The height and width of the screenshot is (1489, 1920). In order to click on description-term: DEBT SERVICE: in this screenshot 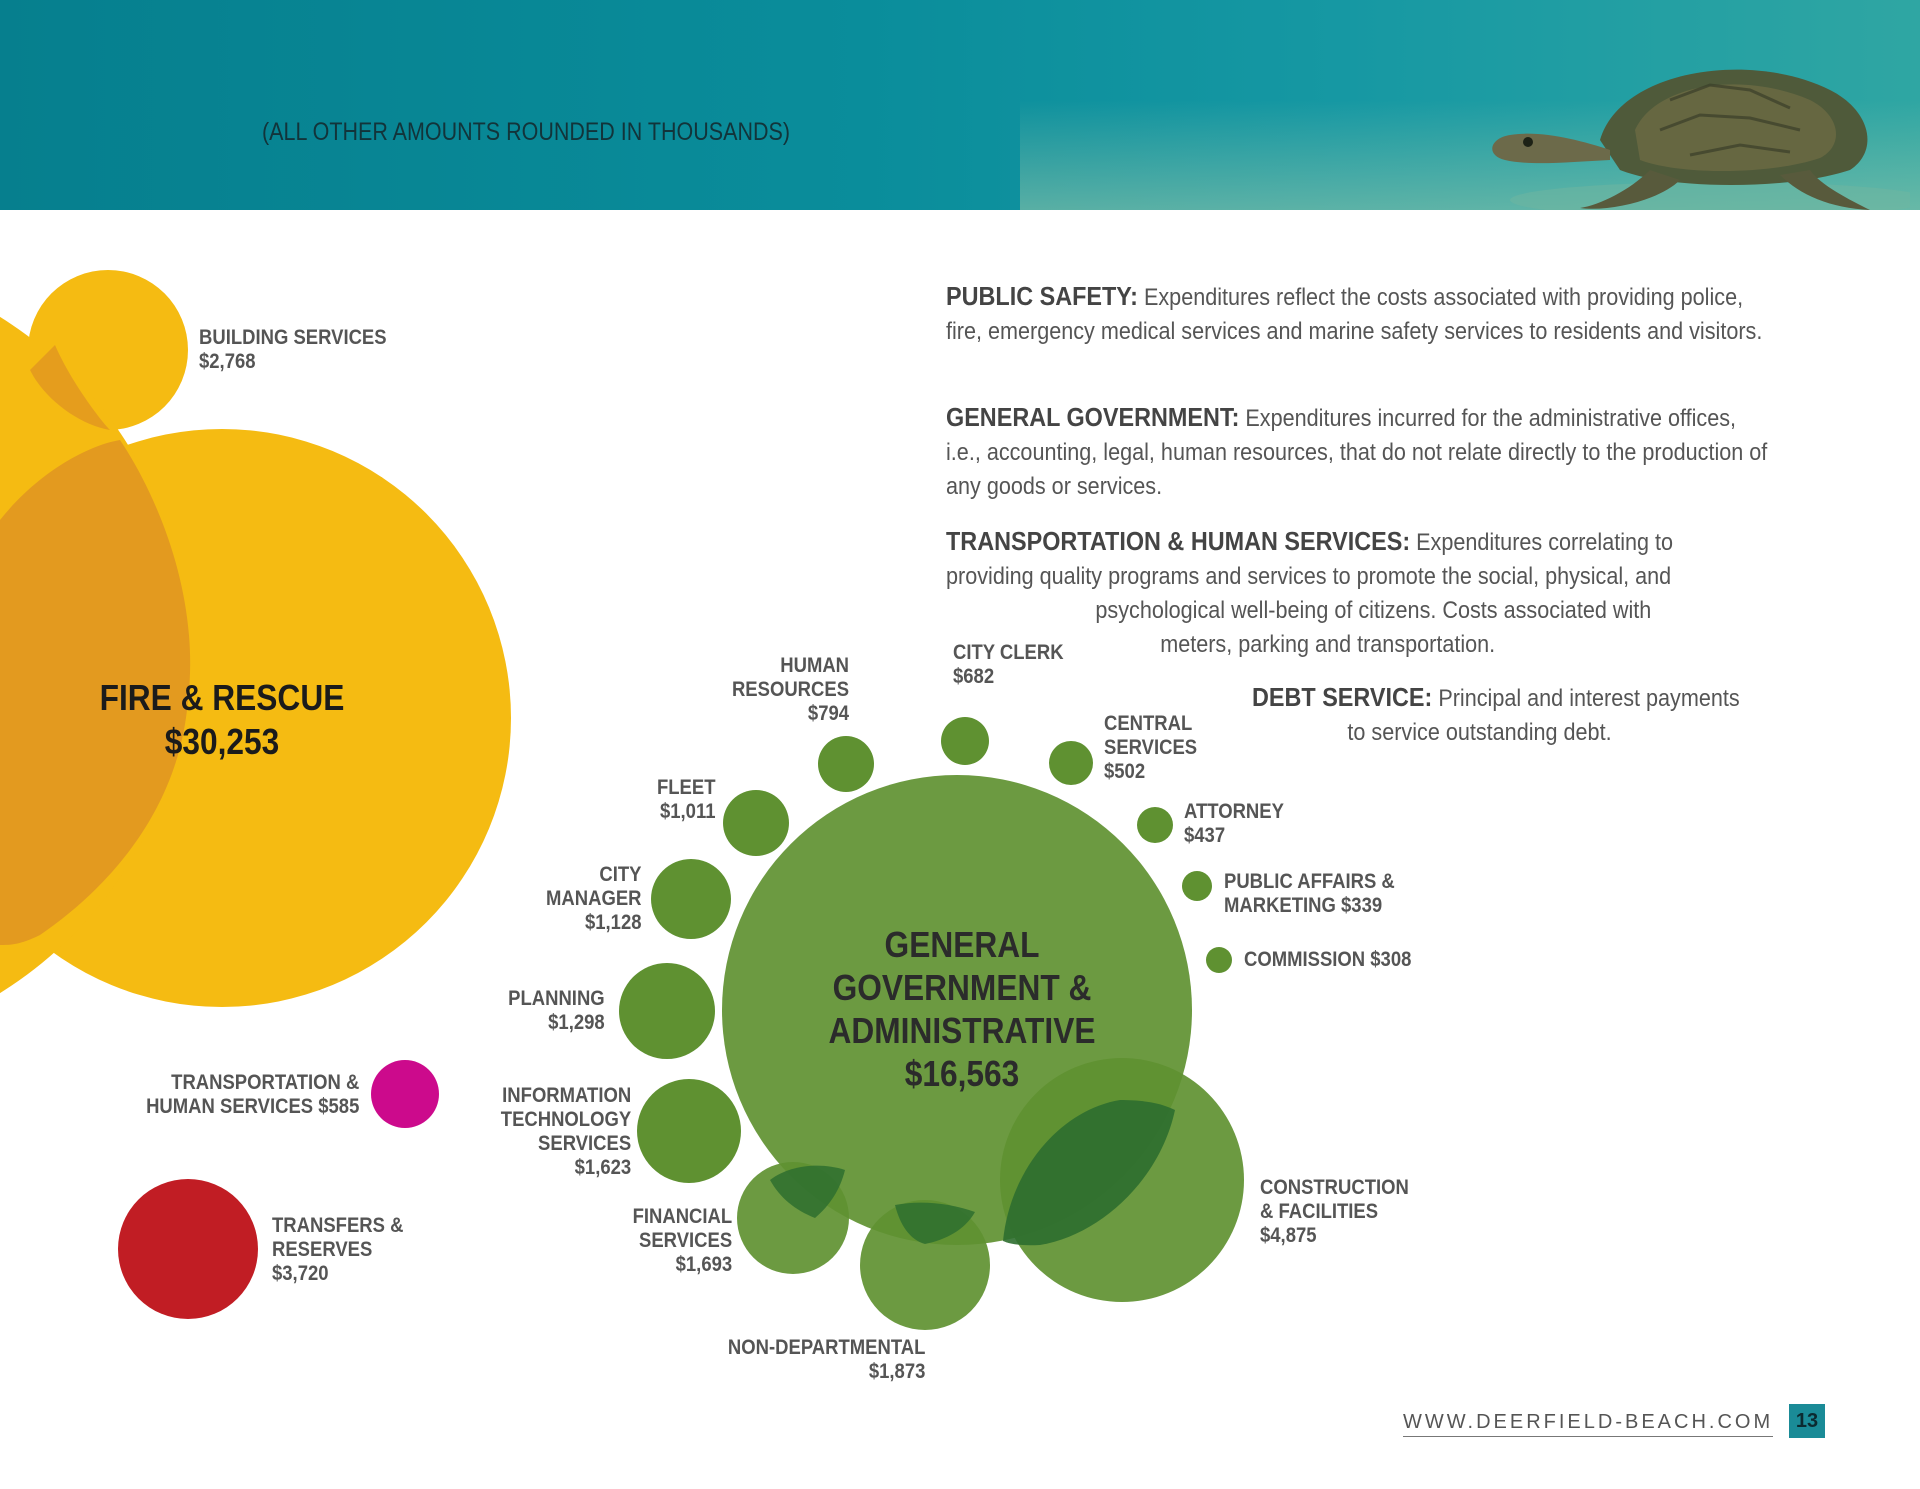, I will do `click(1342, 697)`.